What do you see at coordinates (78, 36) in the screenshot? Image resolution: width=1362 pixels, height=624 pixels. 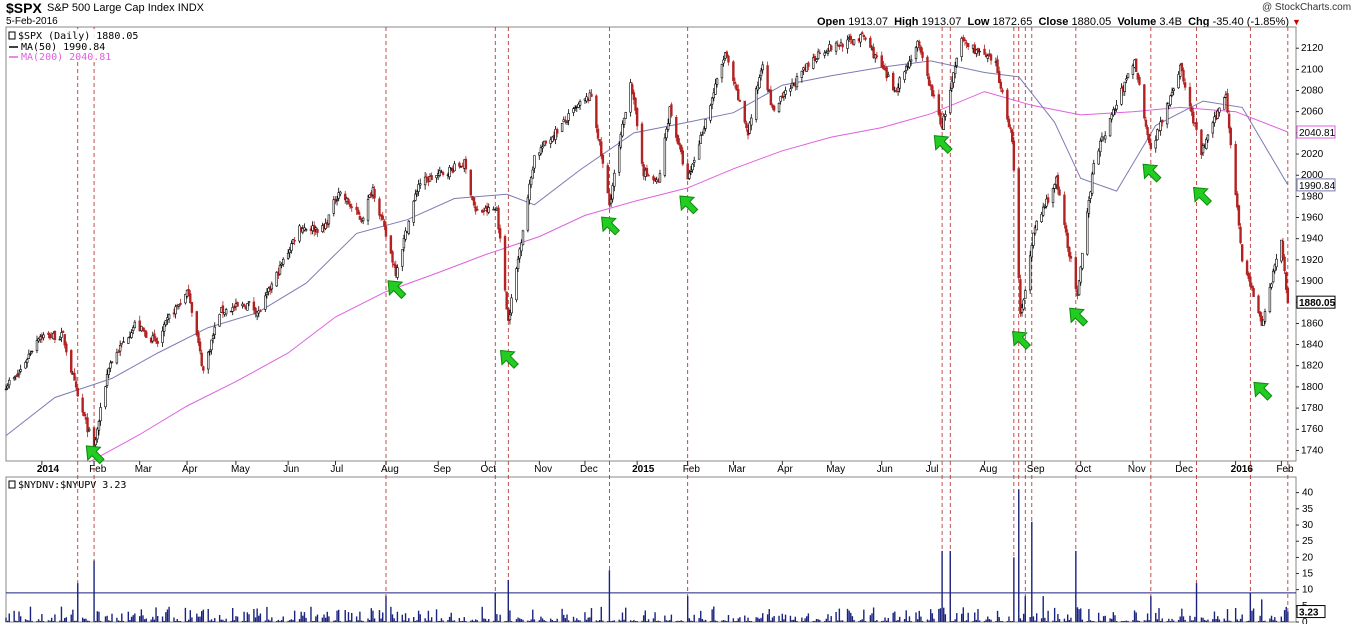 I see `legend-spx: $SPX (Daily) 1880.05` at bounding box center [78, 36].